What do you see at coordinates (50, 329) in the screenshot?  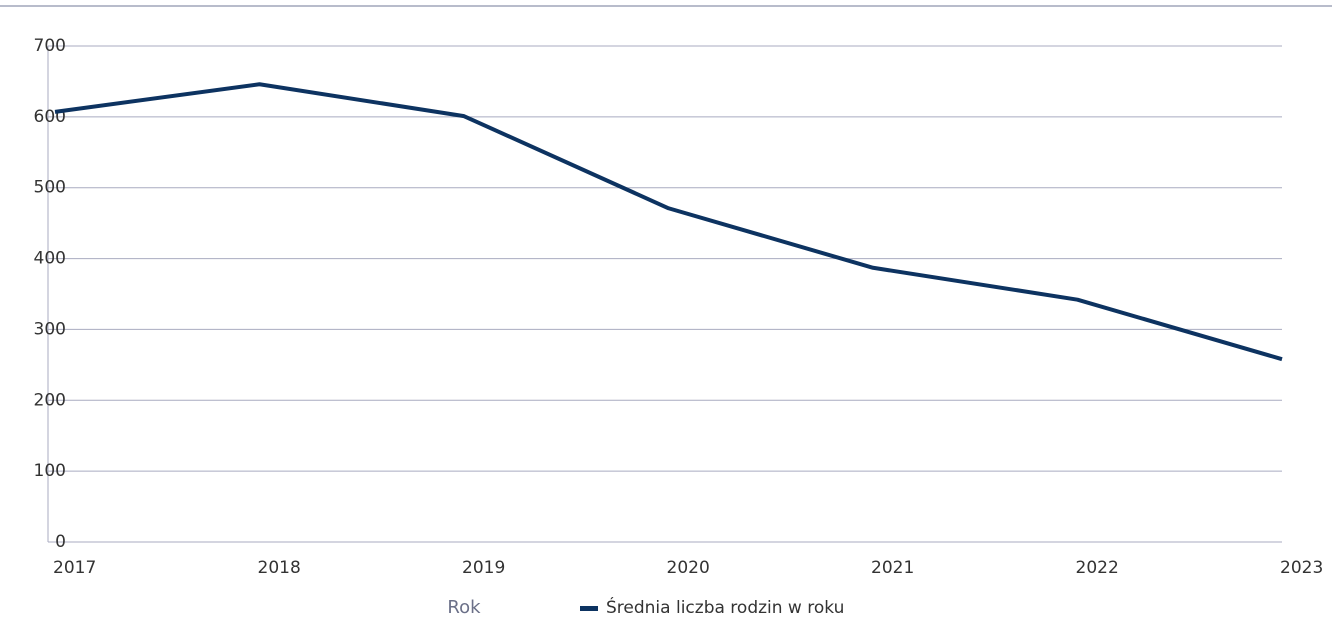 I see `y-tick-label: 300` at bounding box center [50, 329].